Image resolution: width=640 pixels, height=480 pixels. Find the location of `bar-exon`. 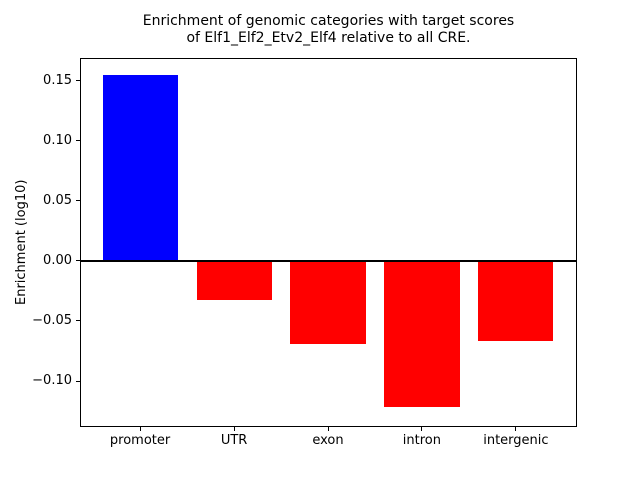

bar-exon is located at coordinates (328, 302).